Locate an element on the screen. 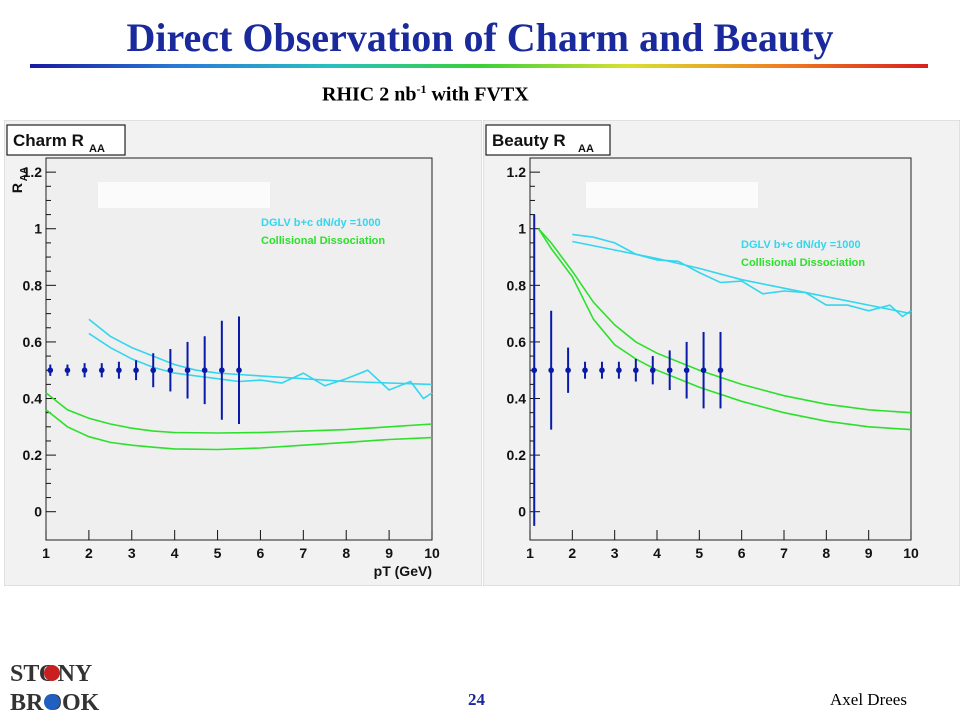  title-rule is located at coordinates (479, 66).